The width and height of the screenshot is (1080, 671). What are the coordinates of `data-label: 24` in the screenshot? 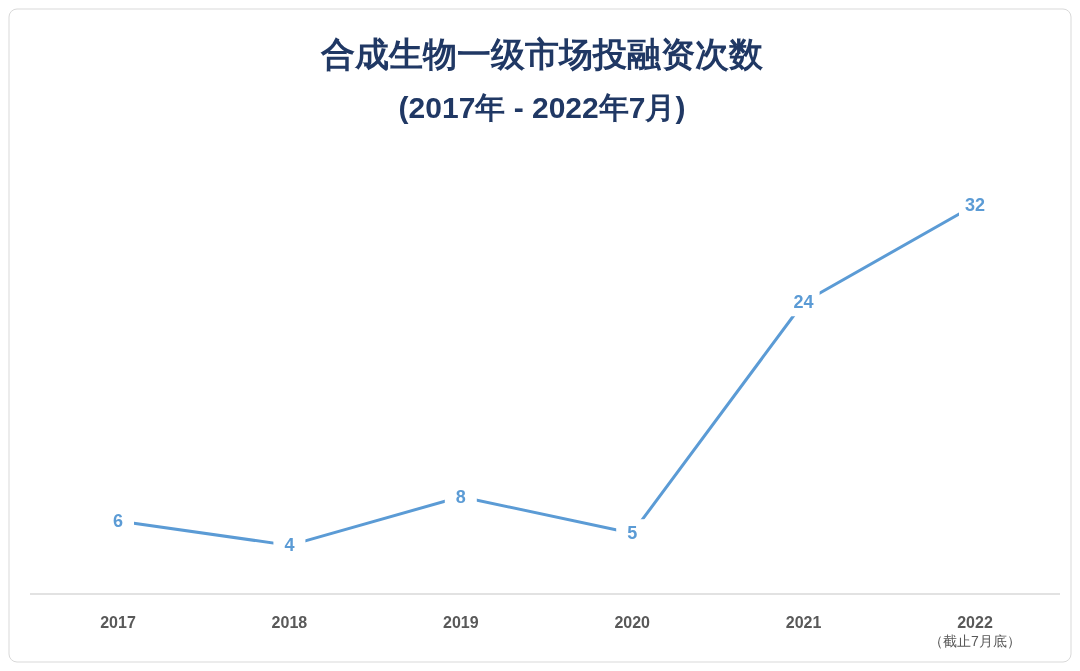 It's located at (803, 302).